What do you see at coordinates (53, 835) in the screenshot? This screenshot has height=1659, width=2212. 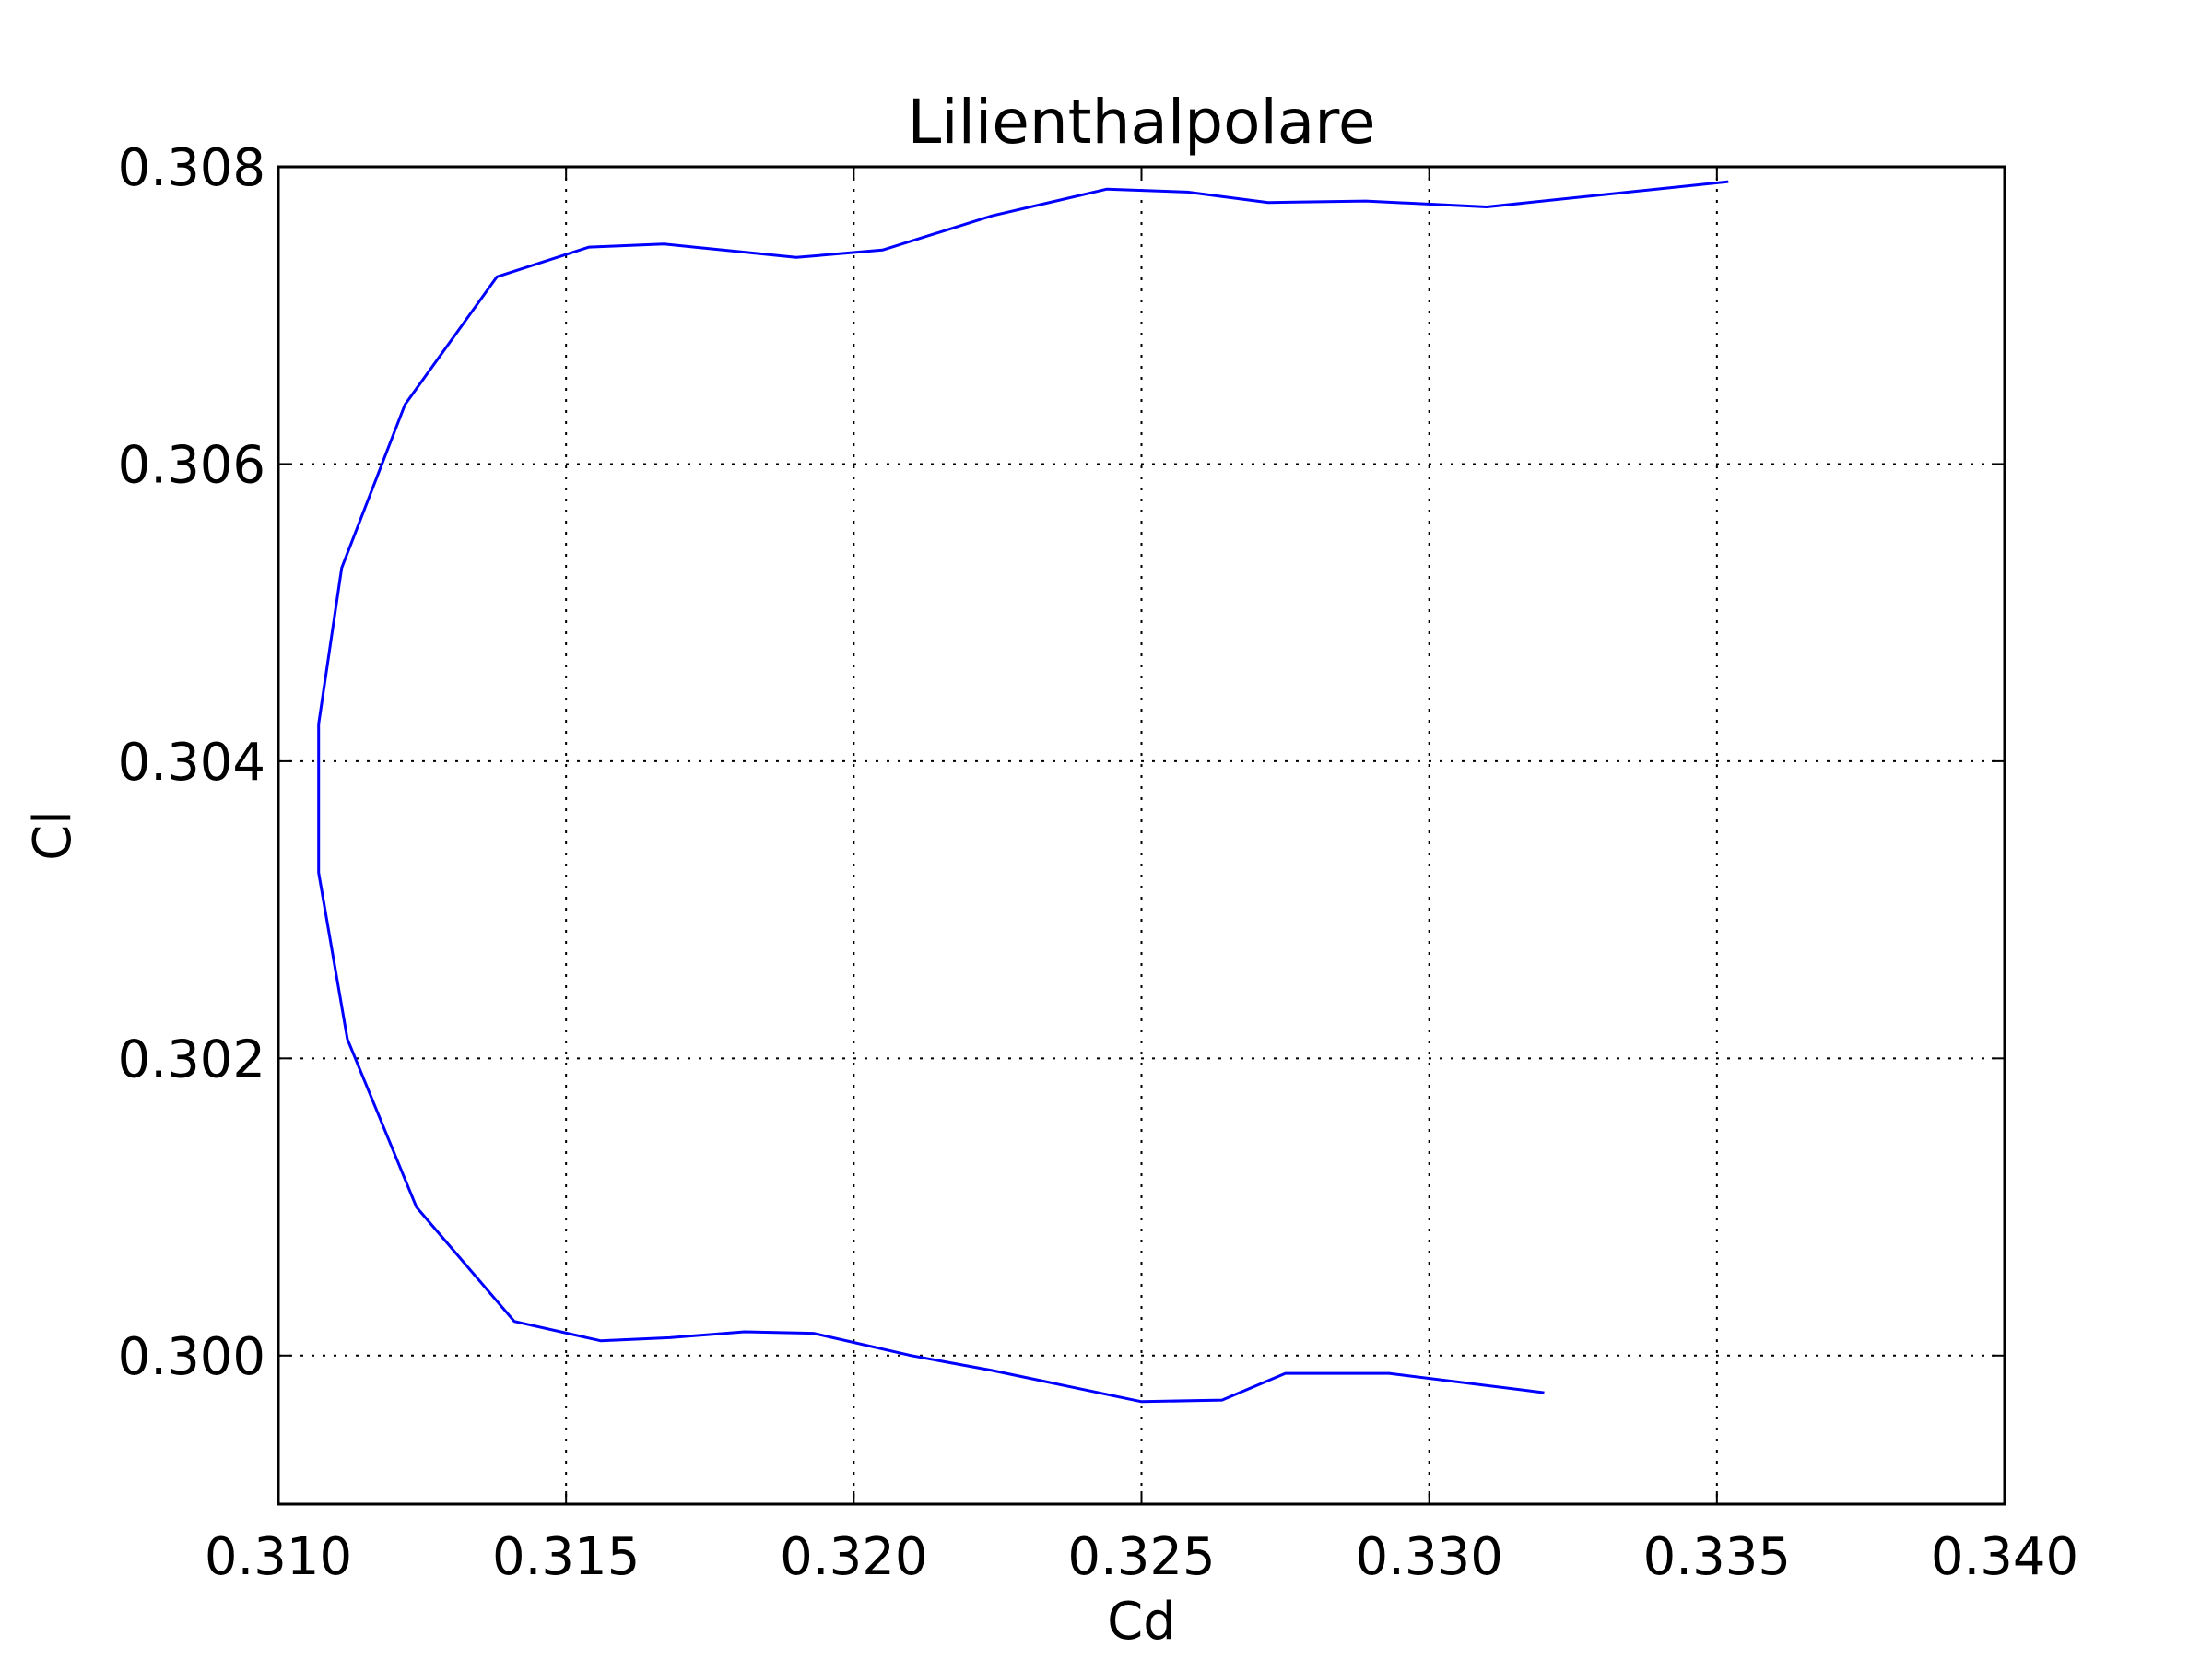 I see `y-axis-title: Cl` at bounding box center [53, 835].